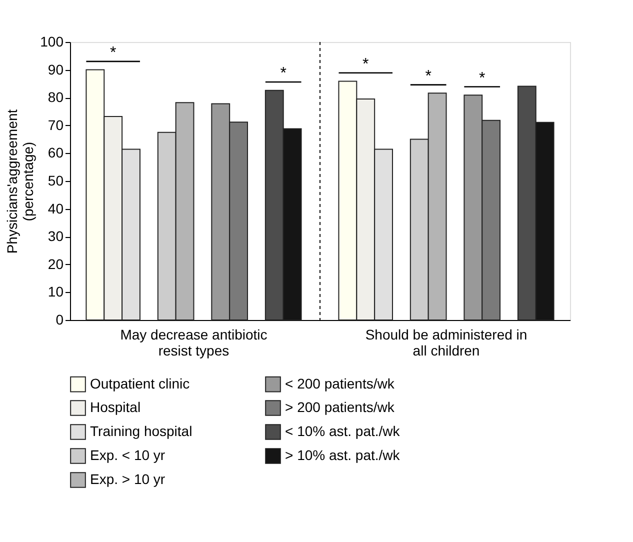 Image resolution: width=633 pixels, height=542 pixels. I want to click on legend-label: Hospital, so click(115, 407).